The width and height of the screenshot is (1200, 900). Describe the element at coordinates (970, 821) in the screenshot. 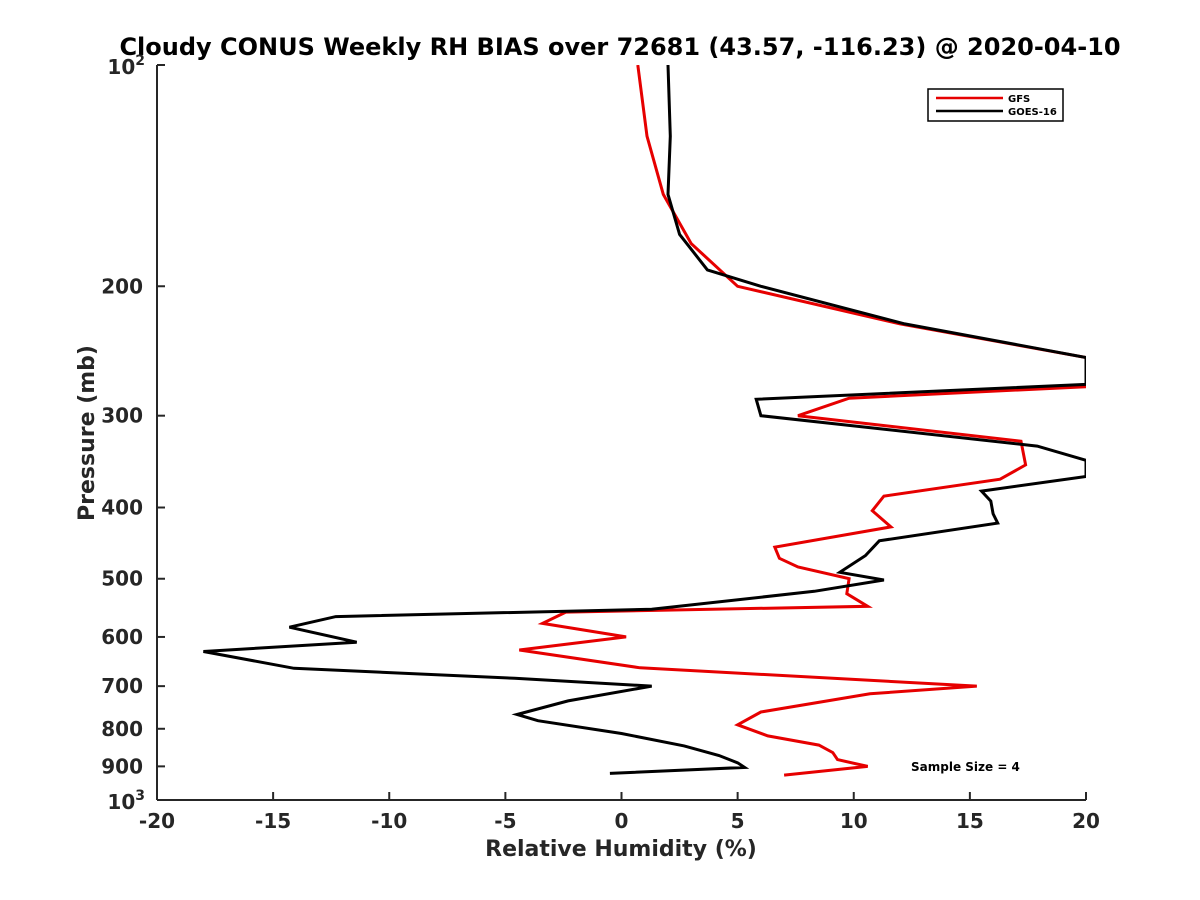

I see `x-tick-label: 15` at that location.